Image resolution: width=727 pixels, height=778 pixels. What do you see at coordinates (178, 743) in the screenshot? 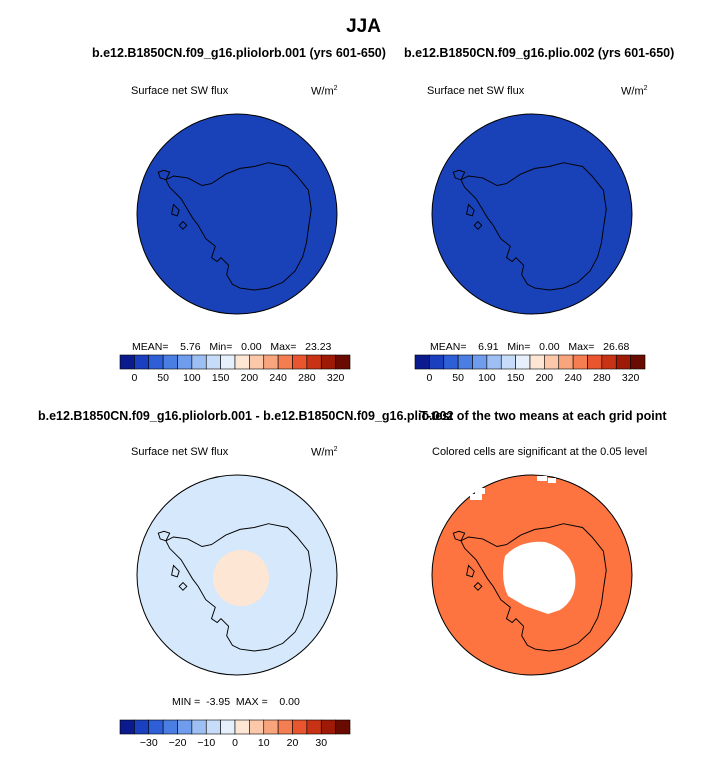
I see `colorbar-tick-label: −20` at bounding box center [178, 743].